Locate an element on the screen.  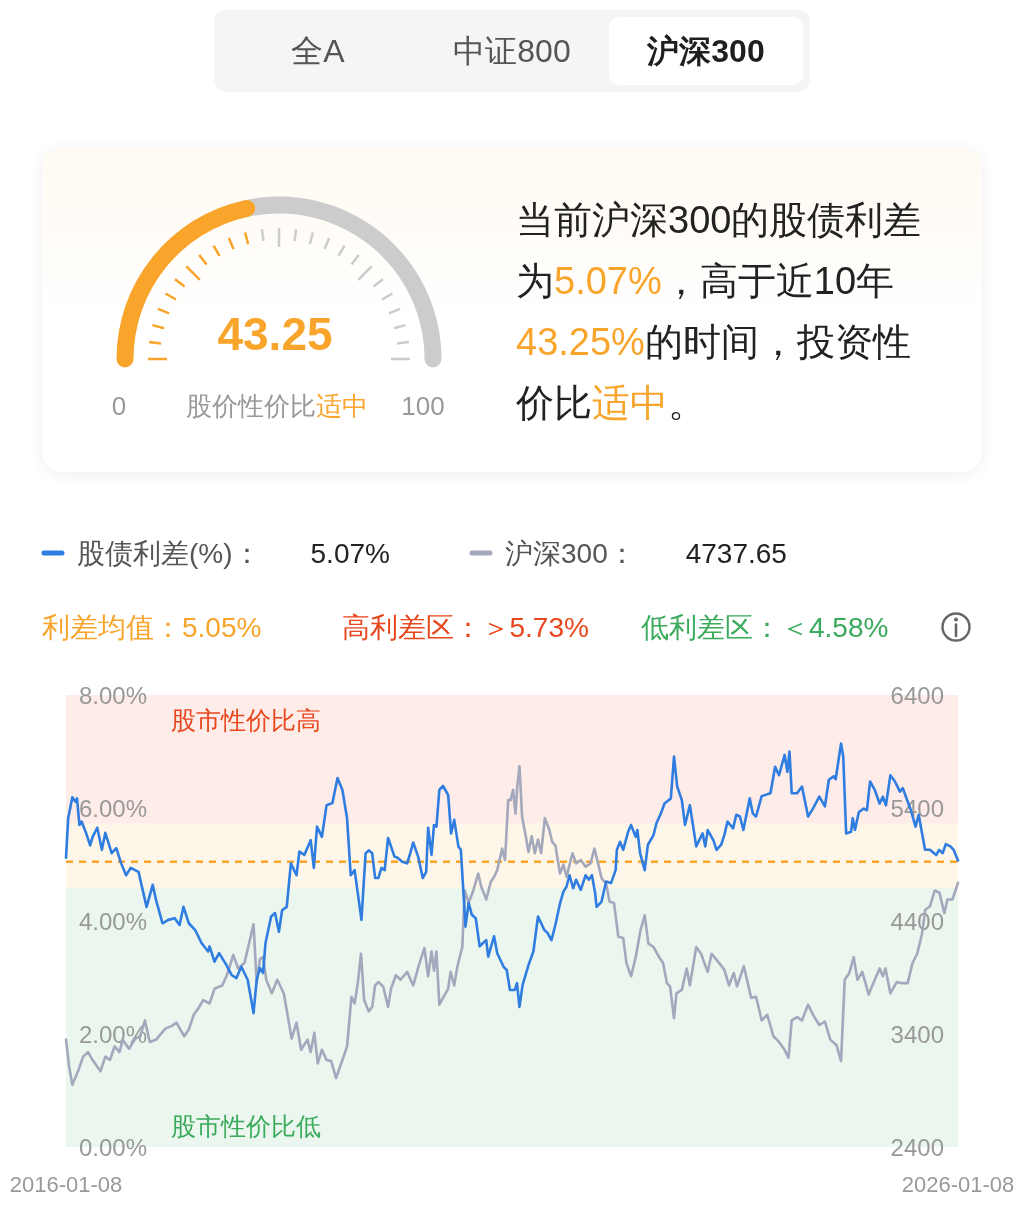
text: 中证800 is located at coordinates (512, 51).